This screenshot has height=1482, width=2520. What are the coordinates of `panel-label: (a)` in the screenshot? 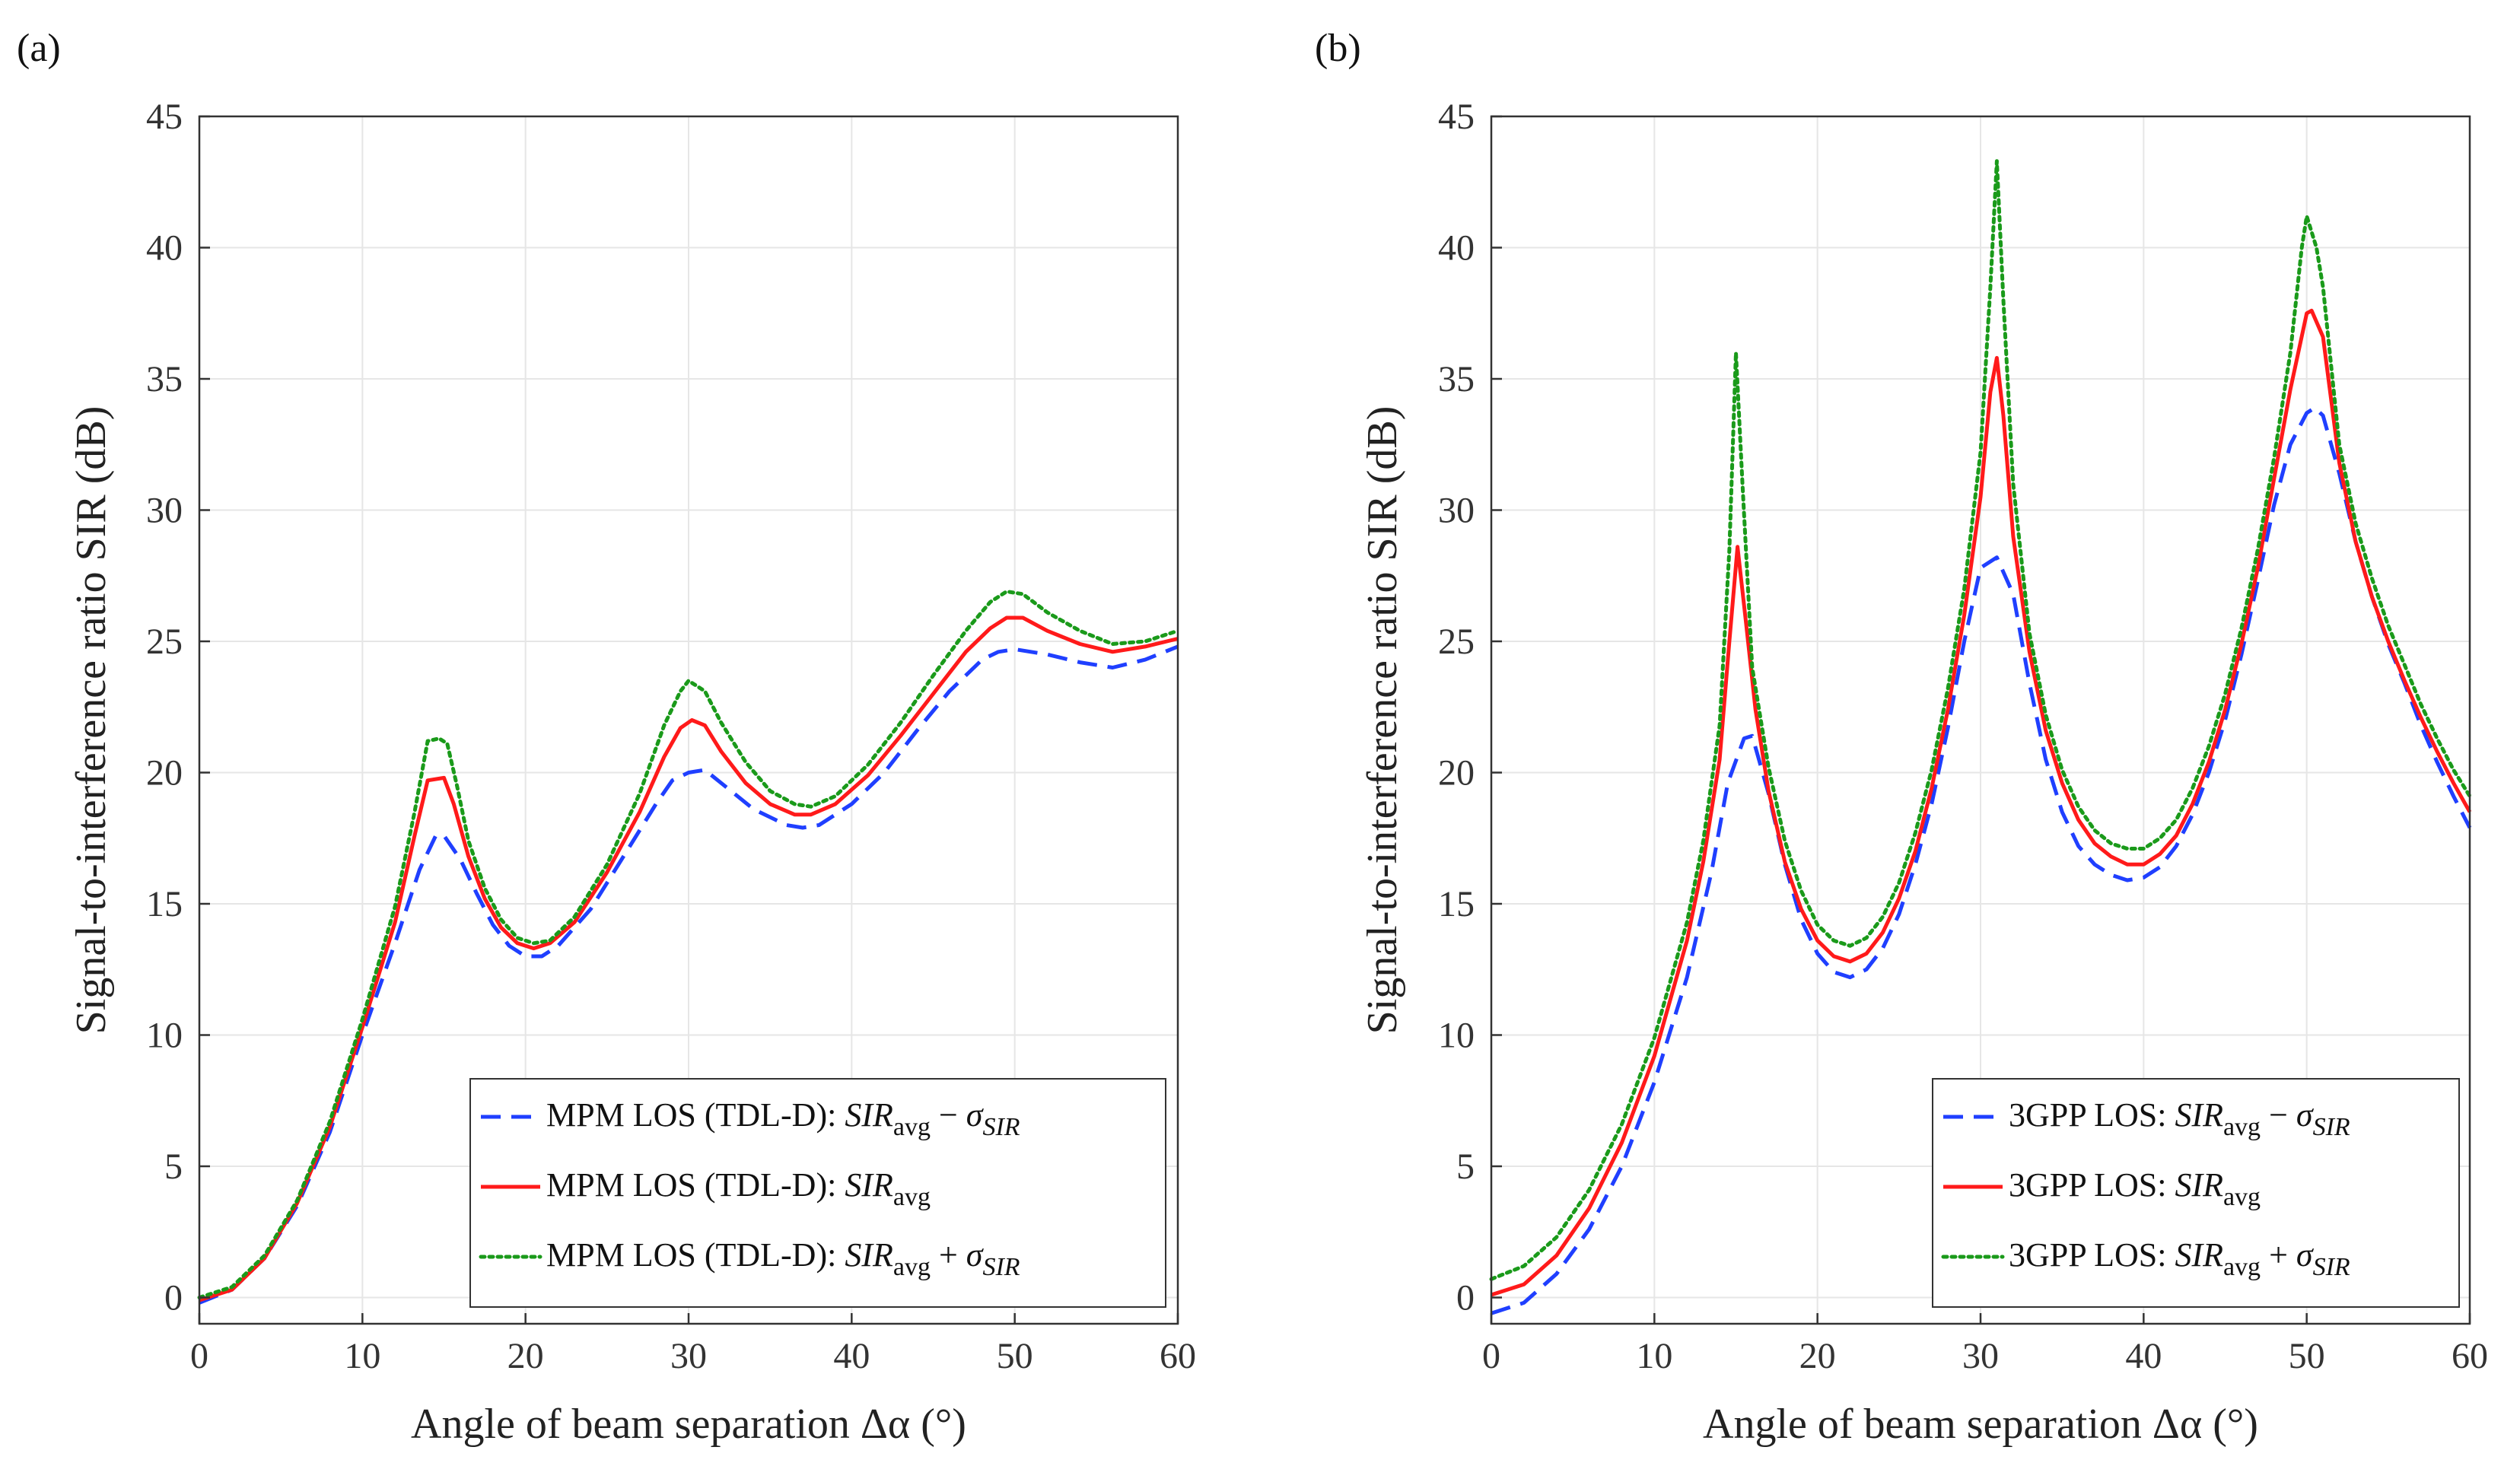 It's located at (39, 48).